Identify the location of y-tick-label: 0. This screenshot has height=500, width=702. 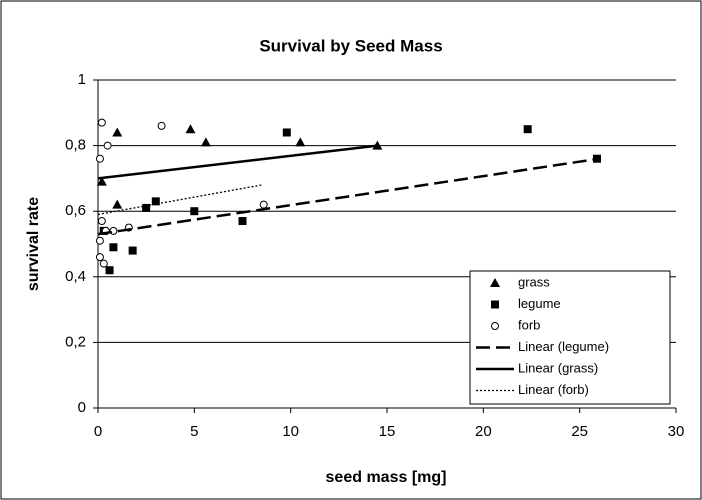
(82, 407).